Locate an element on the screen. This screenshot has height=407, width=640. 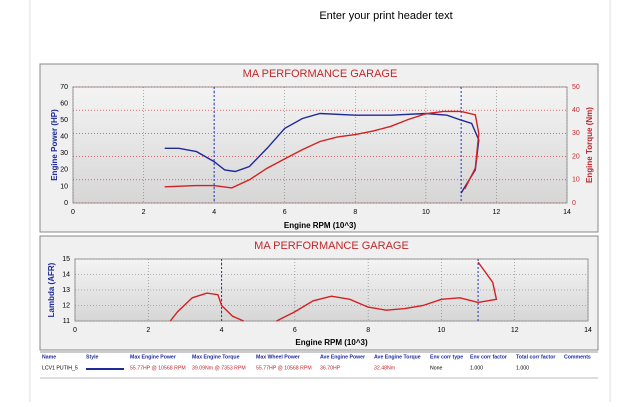
plot-area is located at coordinates (331, 290).